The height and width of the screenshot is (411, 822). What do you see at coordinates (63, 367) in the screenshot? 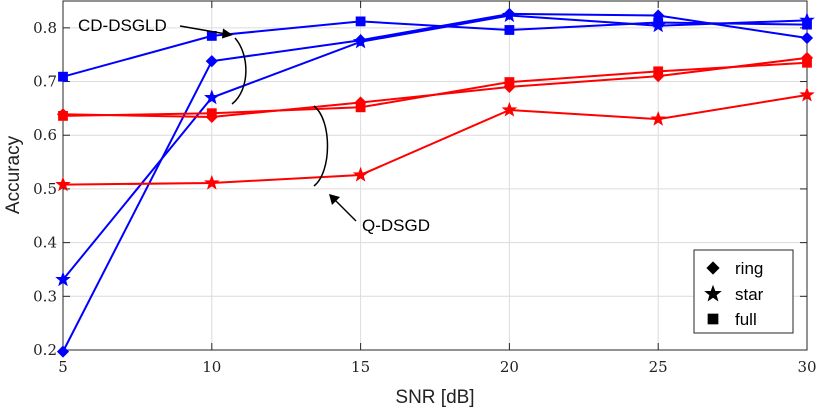
I see `x-tick-label: 5` at bounding box center [63, 367].